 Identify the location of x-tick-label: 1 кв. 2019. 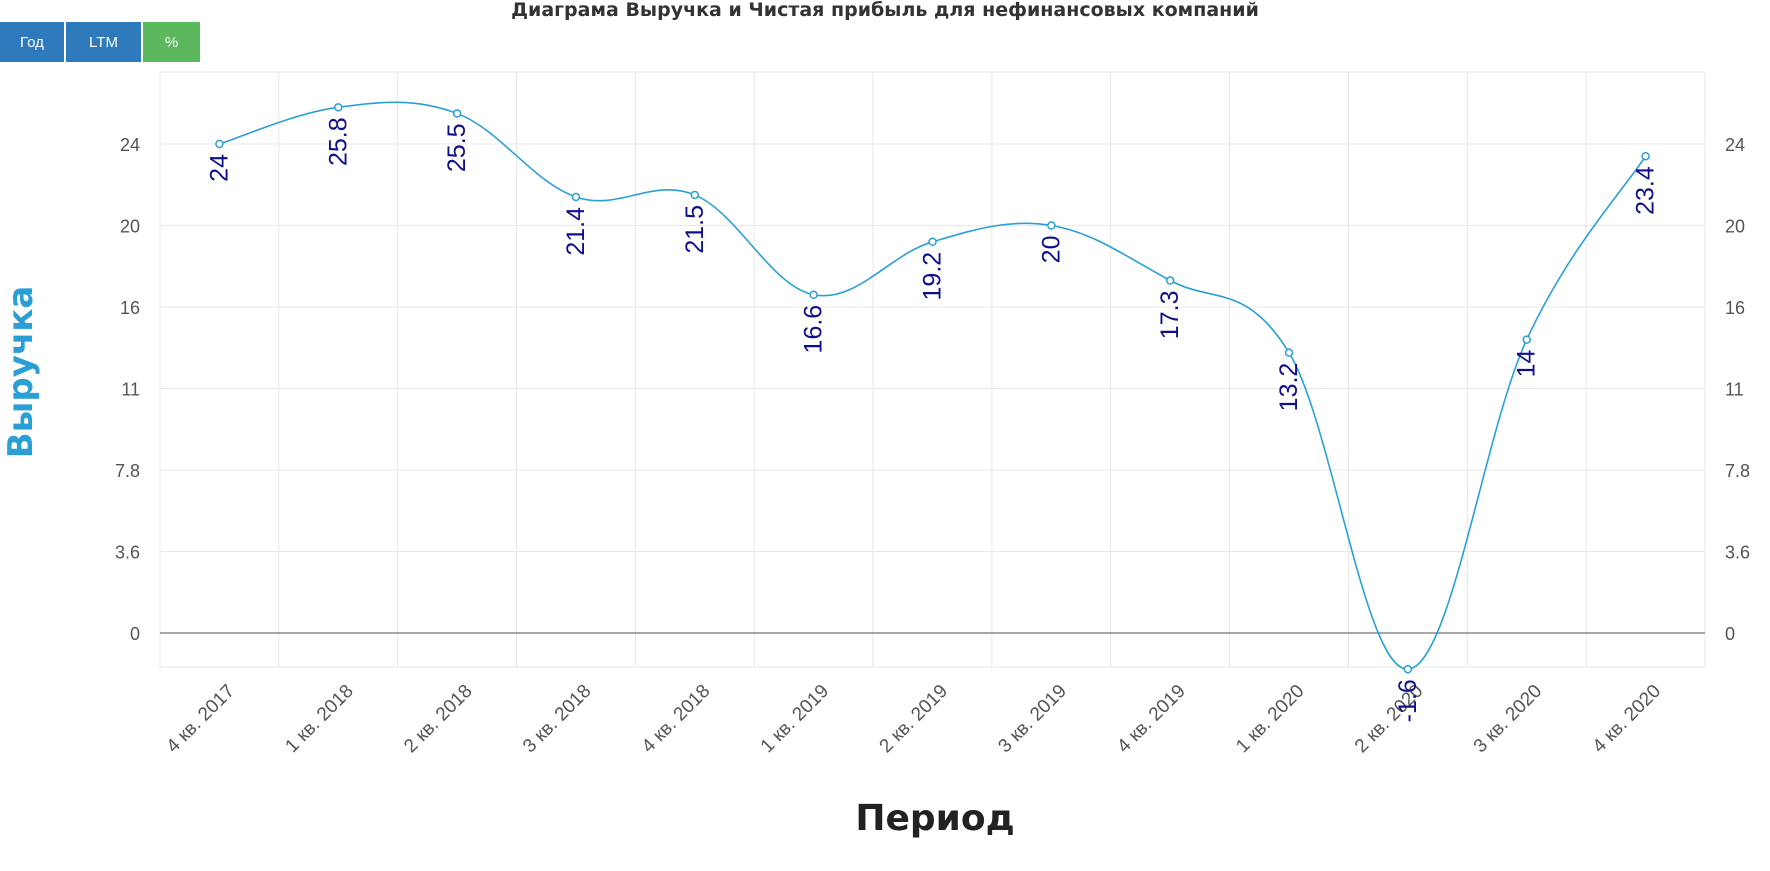
(795, 719).